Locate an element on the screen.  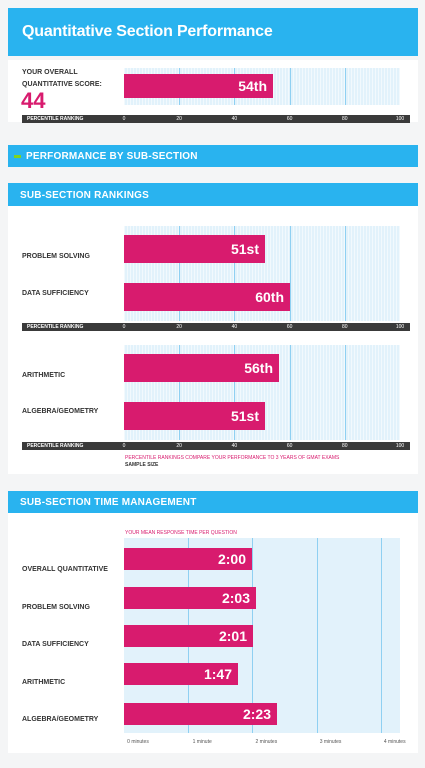
overall-label-1: YOUR OVERALL is located at coordinates (50, 72).